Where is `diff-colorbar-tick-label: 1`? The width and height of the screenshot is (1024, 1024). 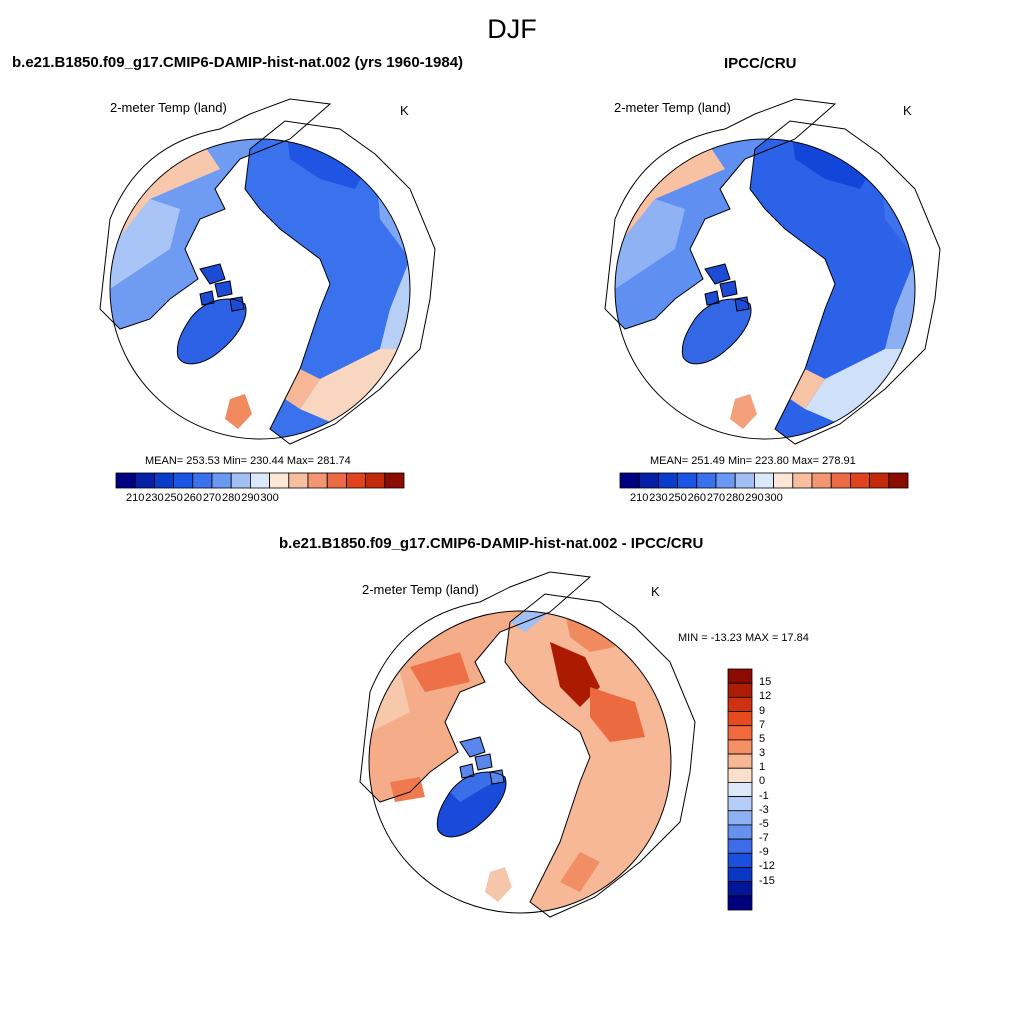
diff-colorbar-tick-label: 1 is located at coordinates (762, 767).